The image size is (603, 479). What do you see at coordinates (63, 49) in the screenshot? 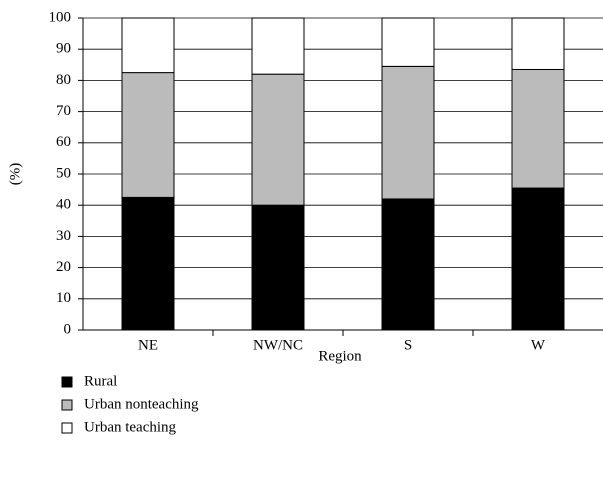
I see `y-tick-label: 90` at bounding box center [63, 49].